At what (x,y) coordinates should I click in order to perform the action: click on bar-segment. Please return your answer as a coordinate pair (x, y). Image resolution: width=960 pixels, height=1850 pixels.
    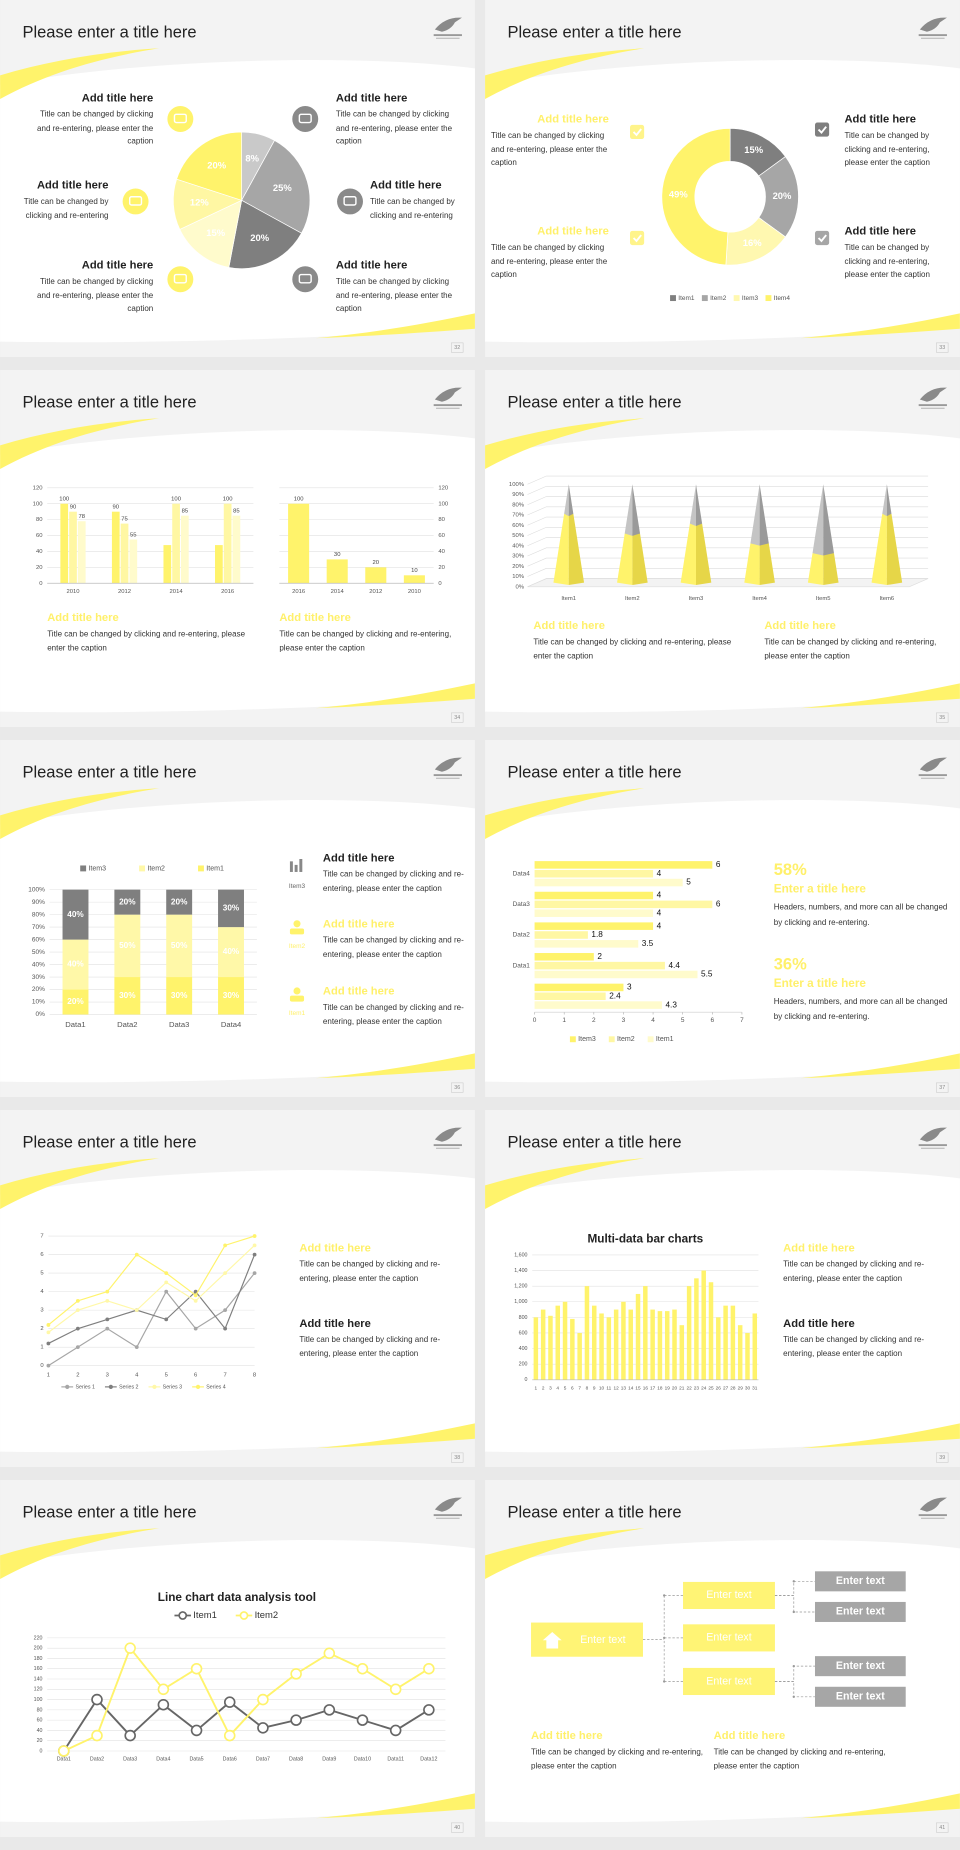
    Looking at the image, I should click on (127, 946).